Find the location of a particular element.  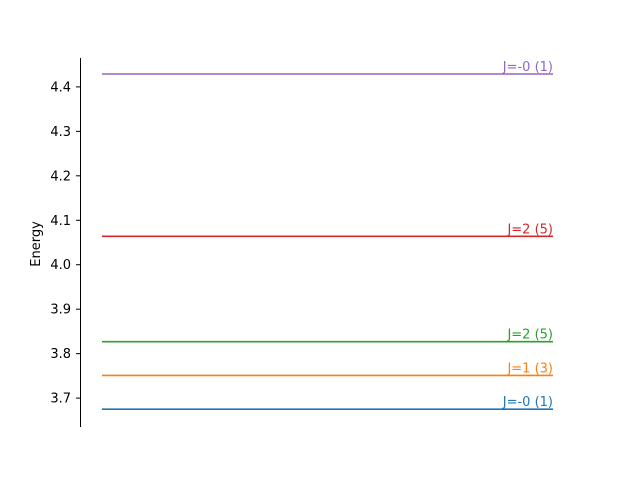

y-tick-label: 4.4 is located at coordinates (60, 87).